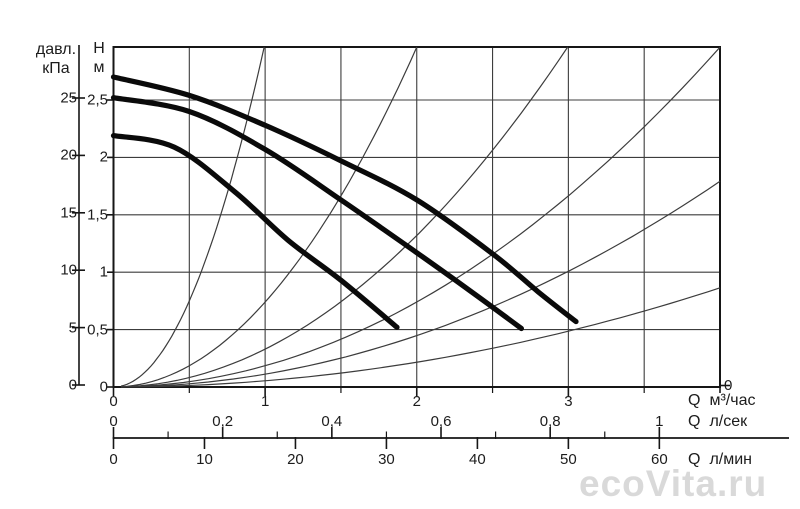 The width and height of the screenshot is (800, 509). Describe the element at coordinates (659, 421) in the screenshot. I see `flow-ls-tick-label: 1` at that location.